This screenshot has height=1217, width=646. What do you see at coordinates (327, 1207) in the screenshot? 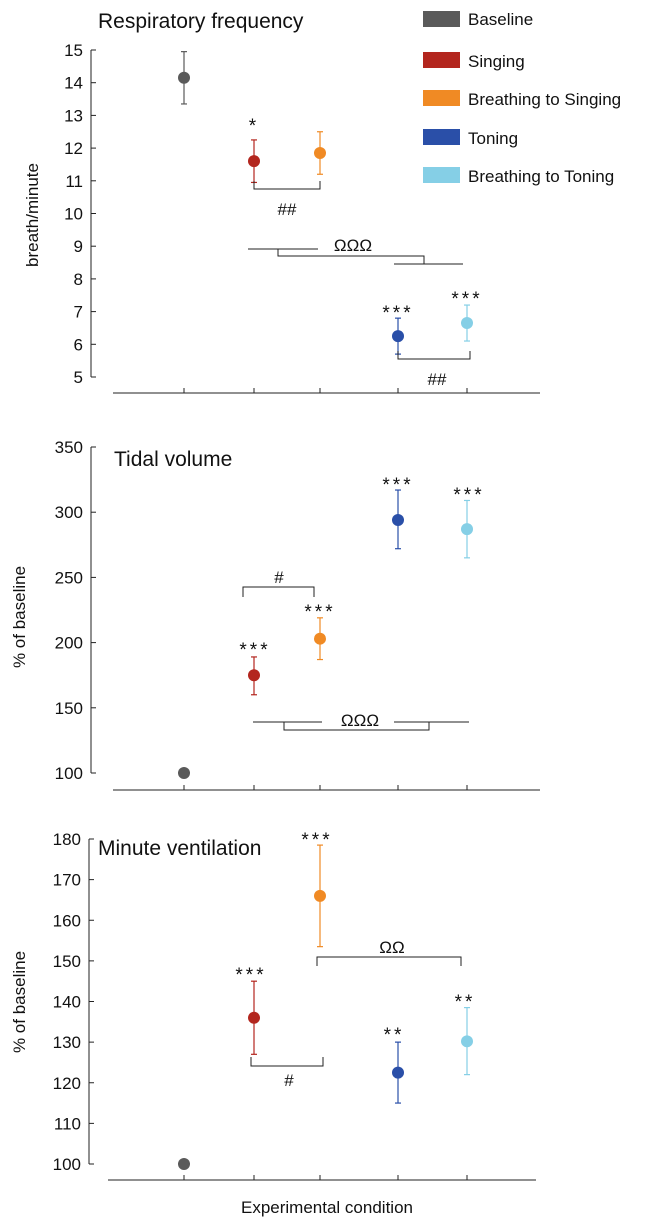
I see `x-axis-label: Experimental condition` at bounding box center [327, 1207].